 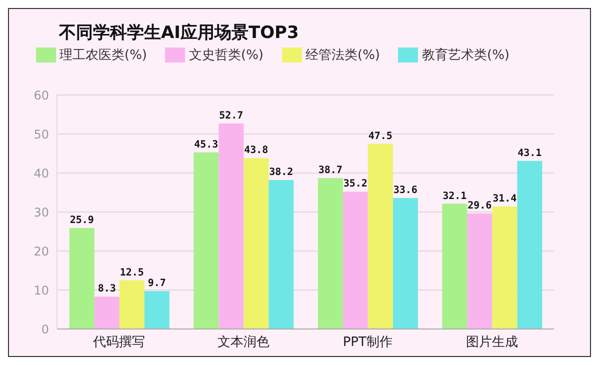 I want to click on data-label: 43.1, so click(x=530, y=153).